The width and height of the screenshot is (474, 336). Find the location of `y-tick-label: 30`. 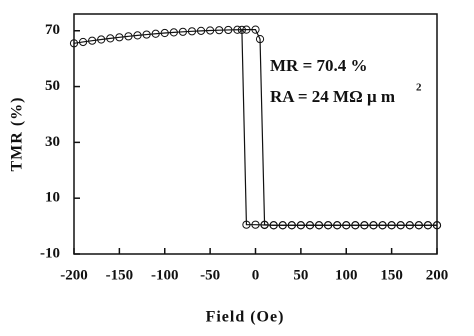

y-tick-label: 30 is located at coordinates (52, 142).